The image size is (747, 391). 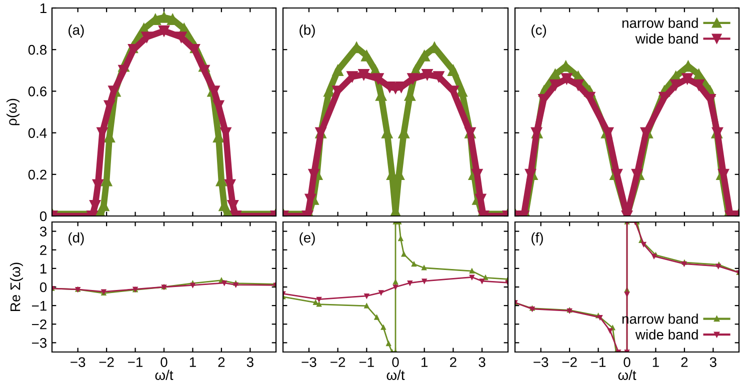 What do you see at coordinates (76, 31) in the screenshot?
I see `annotation: (a)` at bounding box center [76, 31].